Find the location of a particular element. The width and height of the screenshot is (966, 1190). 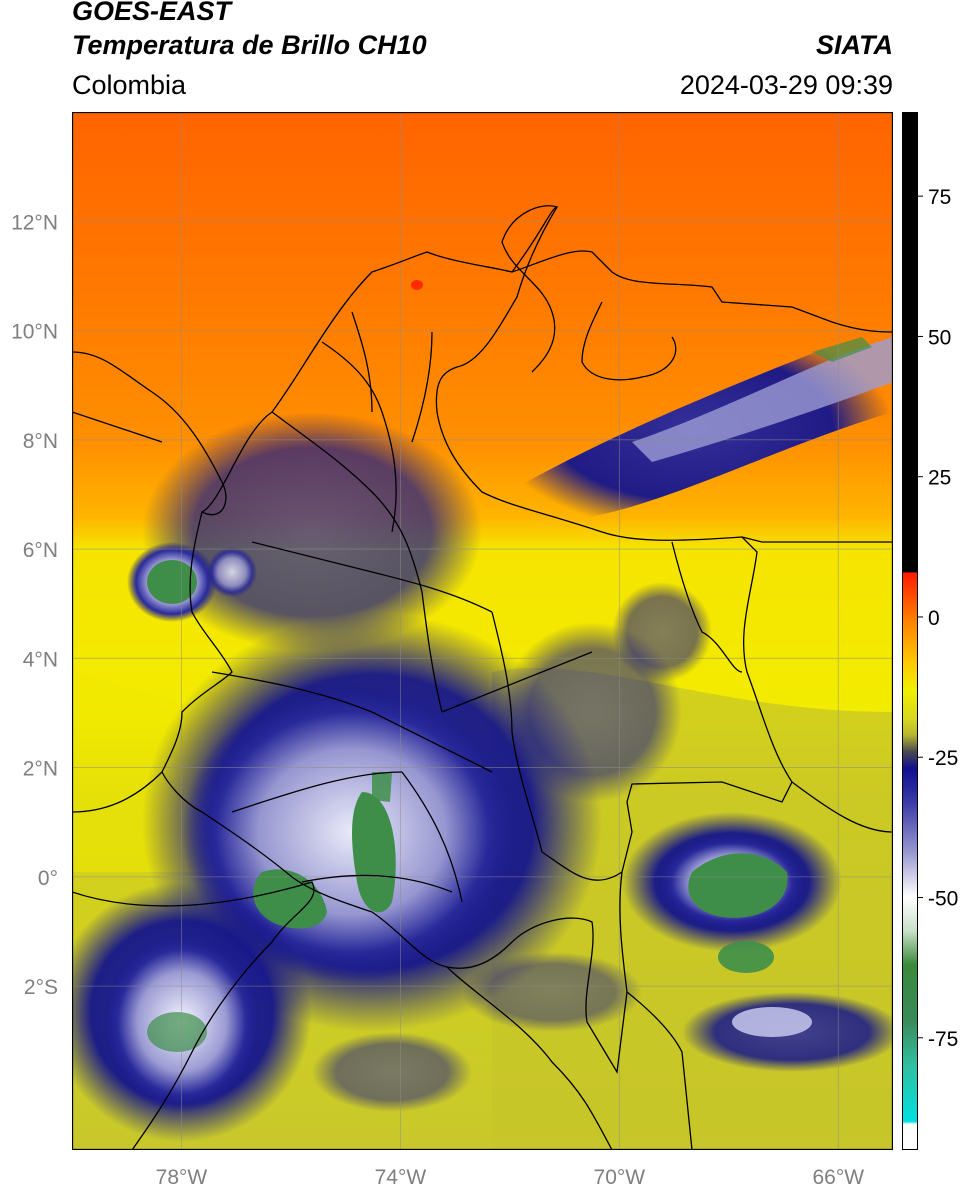

colorbar-tick-label: -50 is located at coordinates (943, 899).